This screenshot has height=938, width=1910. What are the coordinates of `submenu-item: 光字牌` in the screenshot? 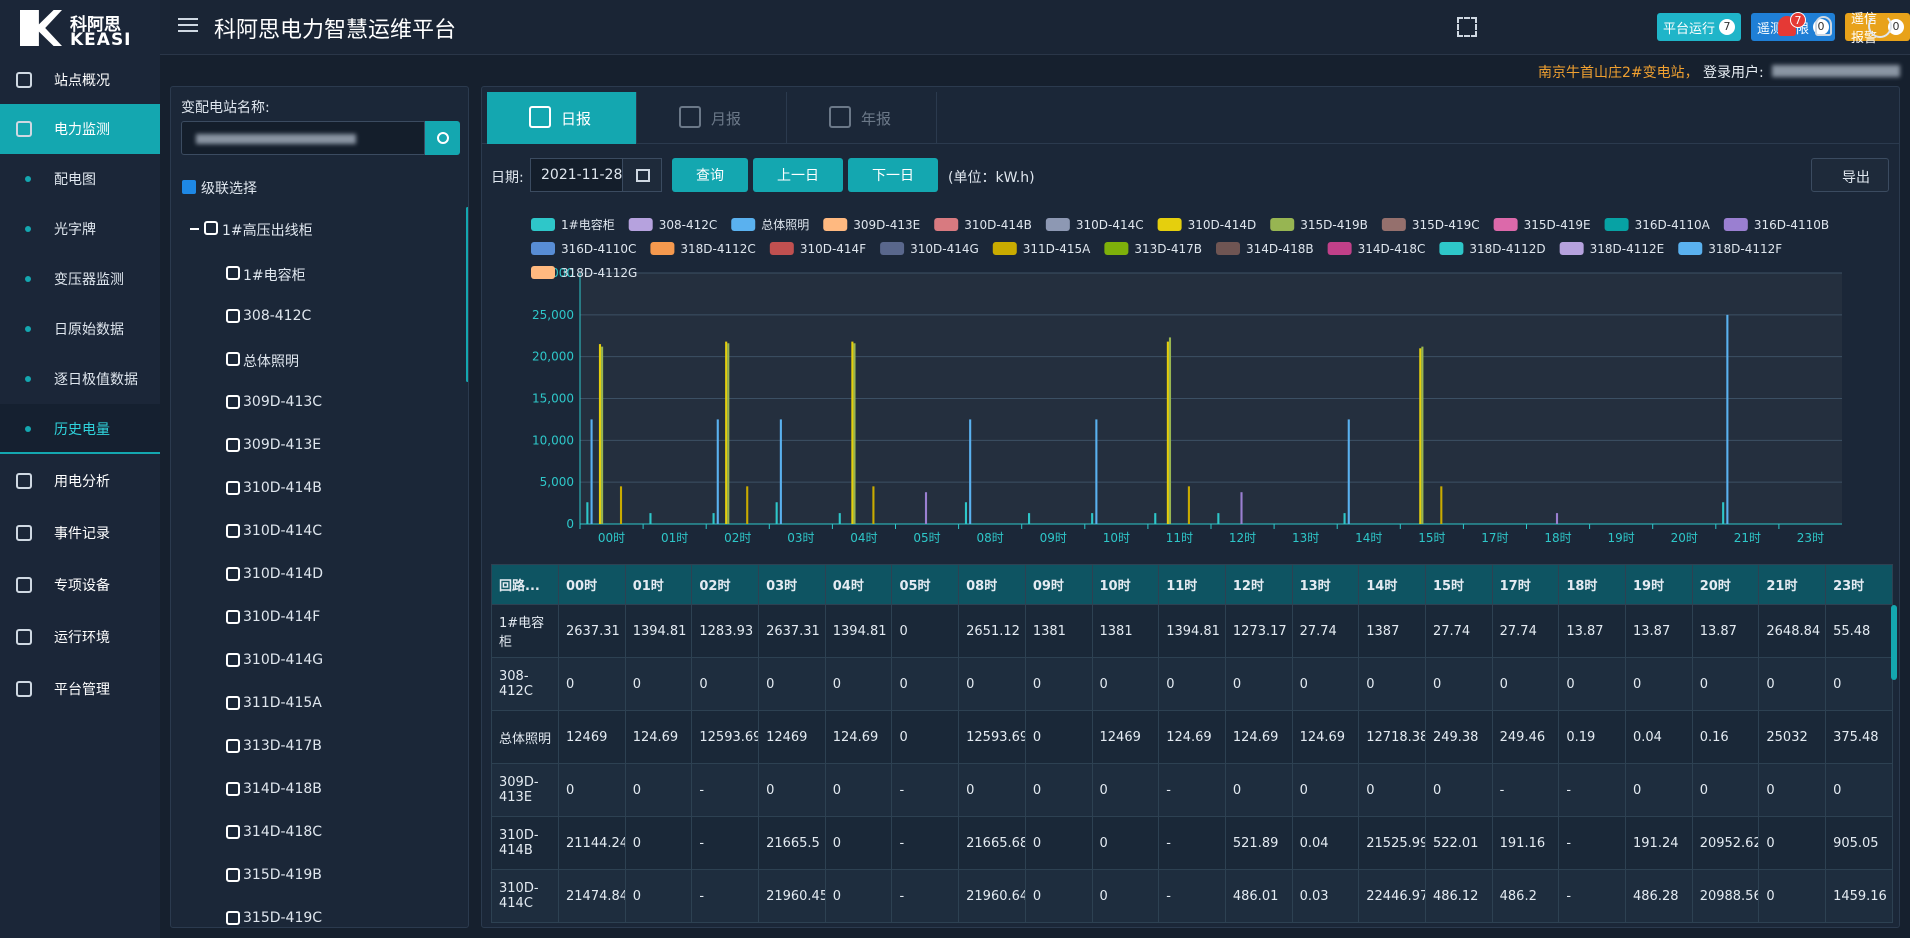 It's located at (75, 229).